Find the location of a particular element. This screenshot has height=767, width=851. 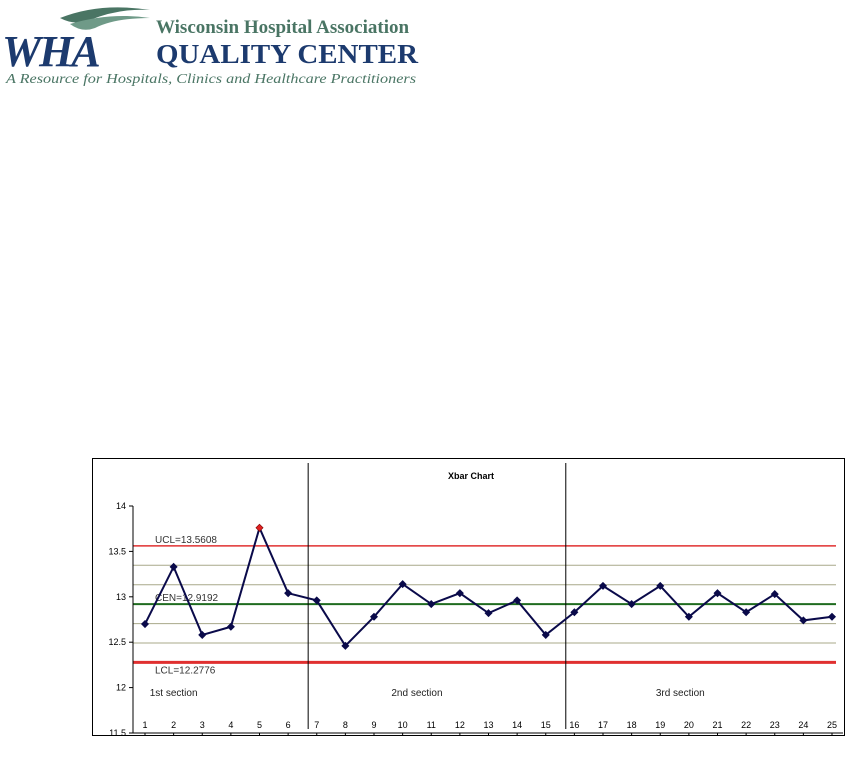

x-tick-label: 6 is located at coordinates (288, 725).